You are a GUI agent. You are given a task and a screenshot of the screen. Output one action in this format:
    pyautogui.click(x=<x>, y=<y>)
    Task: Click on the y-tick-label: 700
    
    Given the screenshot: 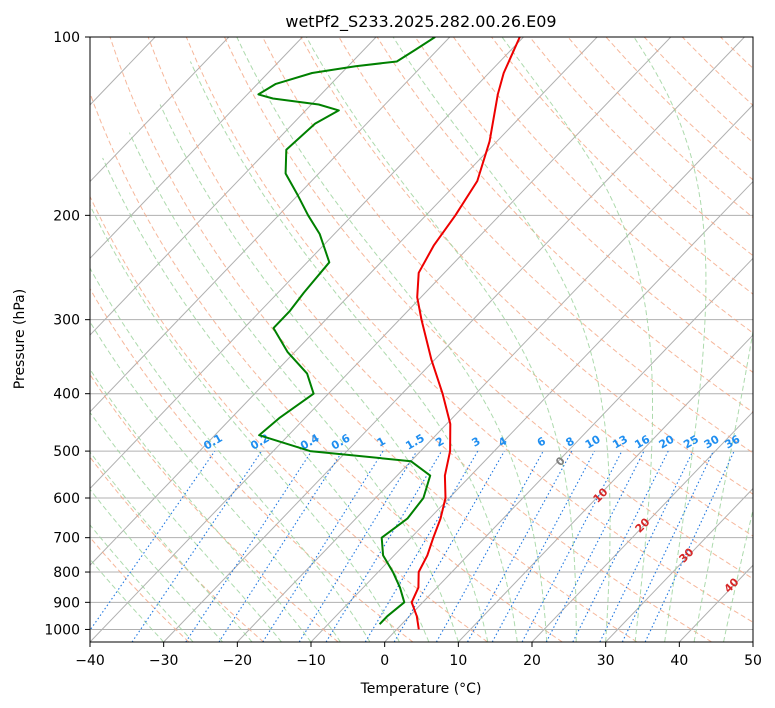 What is the action you would take?
    pyautogui.click(x=66, y=539)
    